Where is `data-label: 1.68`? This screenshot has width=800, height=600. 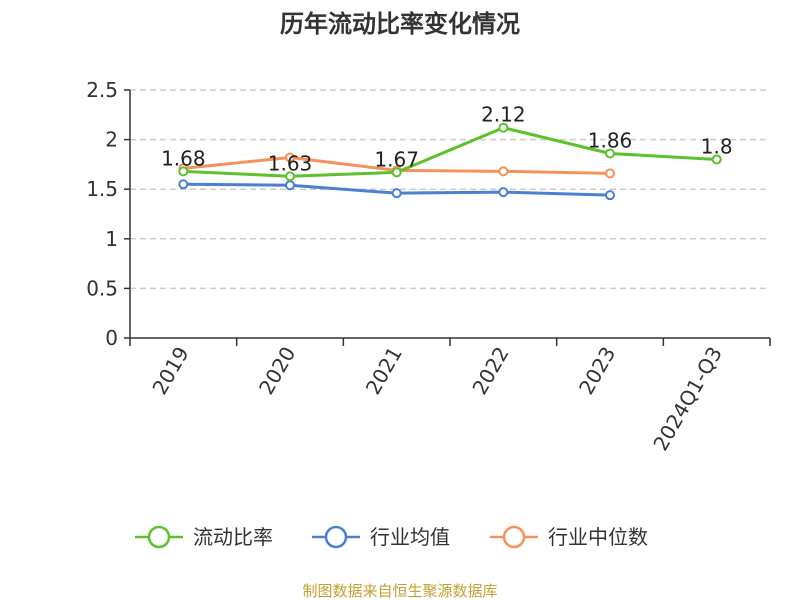 data-label: 1.68 is located at coordinates (183, 158).